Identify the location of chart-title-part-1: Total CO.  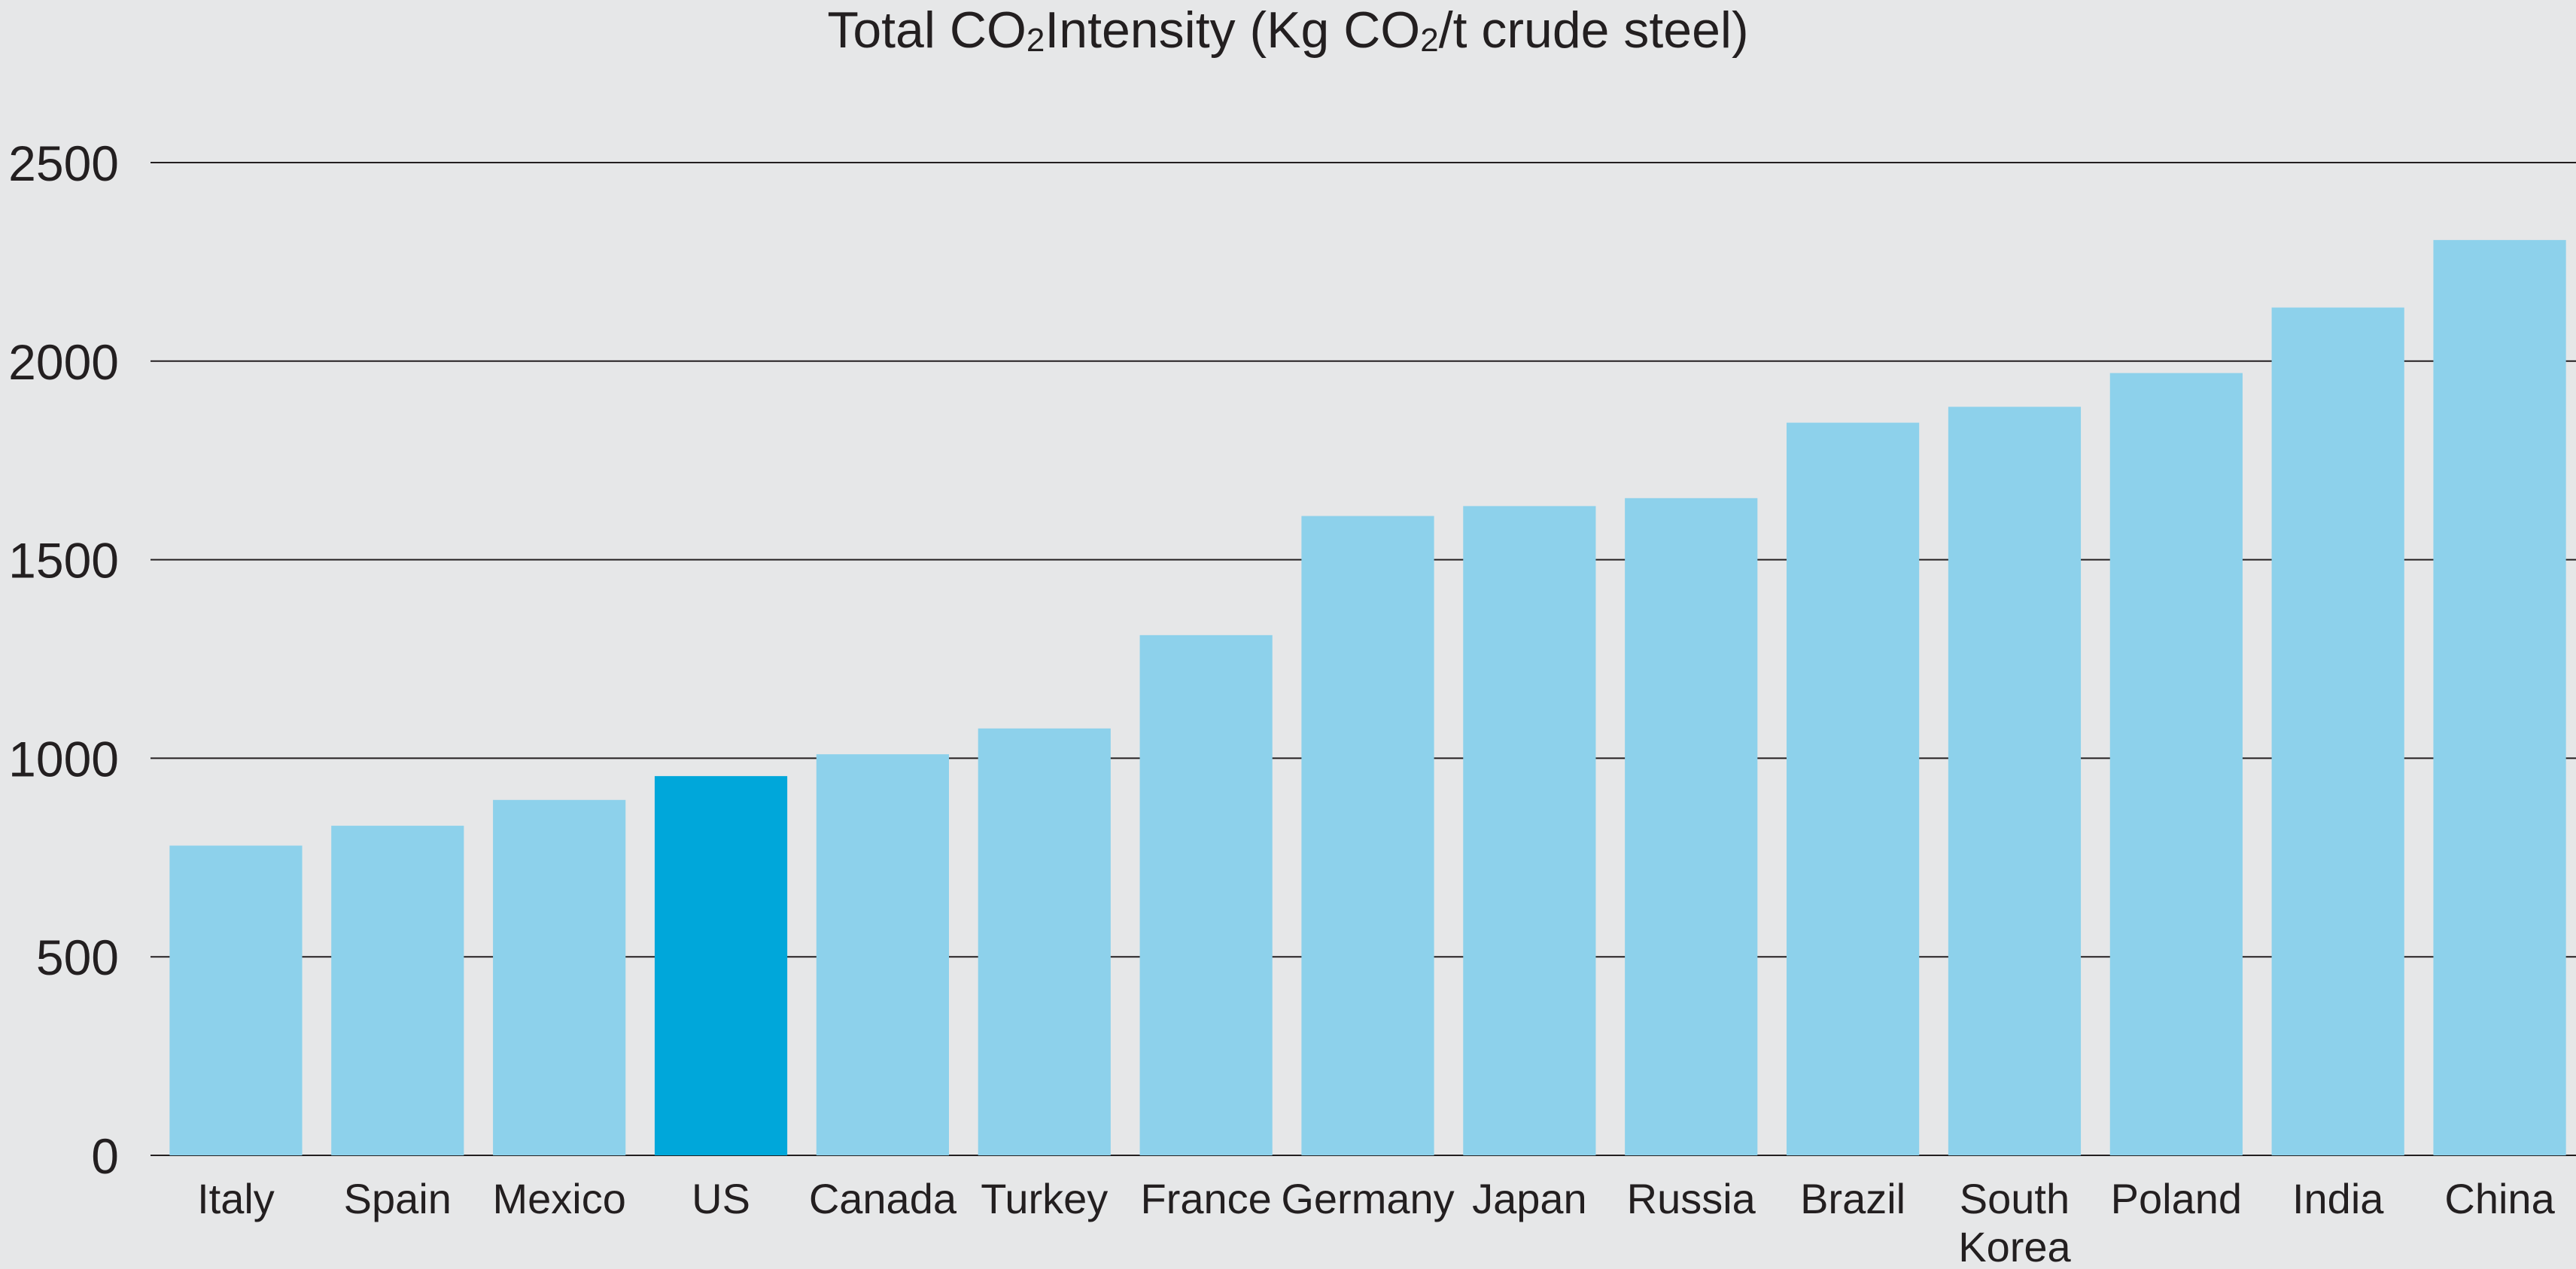
(926, 30).